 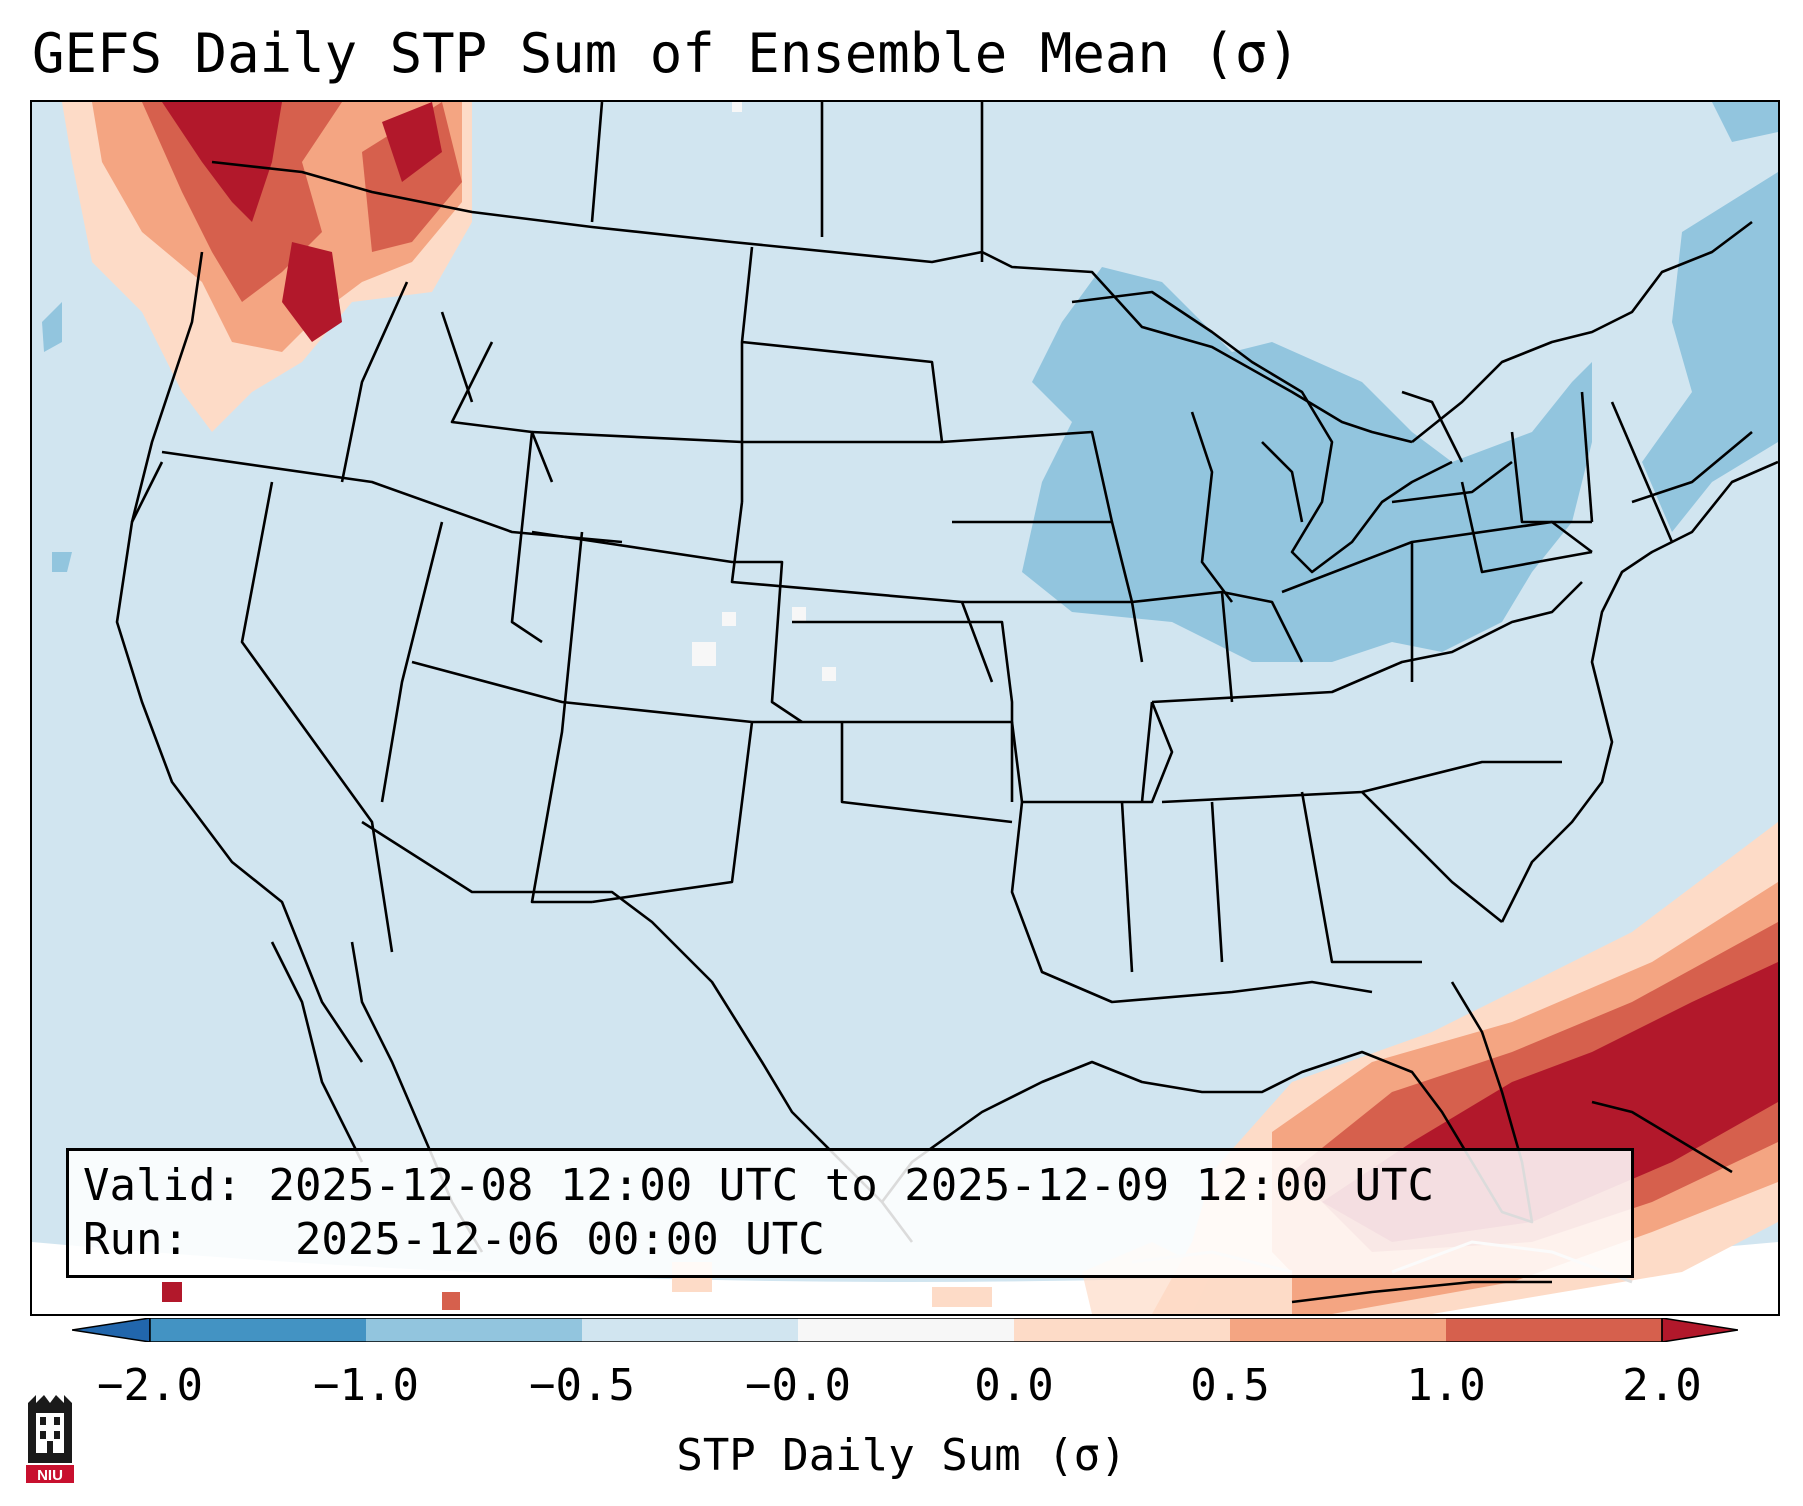 What do you see at coordinates (474, 1330) in the screenshot?
I see `colorbar-bin-neg1-neg05` at bounding box center [474, 1330].